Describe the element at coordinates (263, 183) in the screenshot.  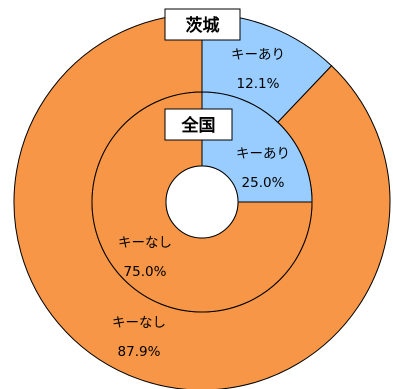
I see `inner-value-label-key-yes: 25.0%` at that location.